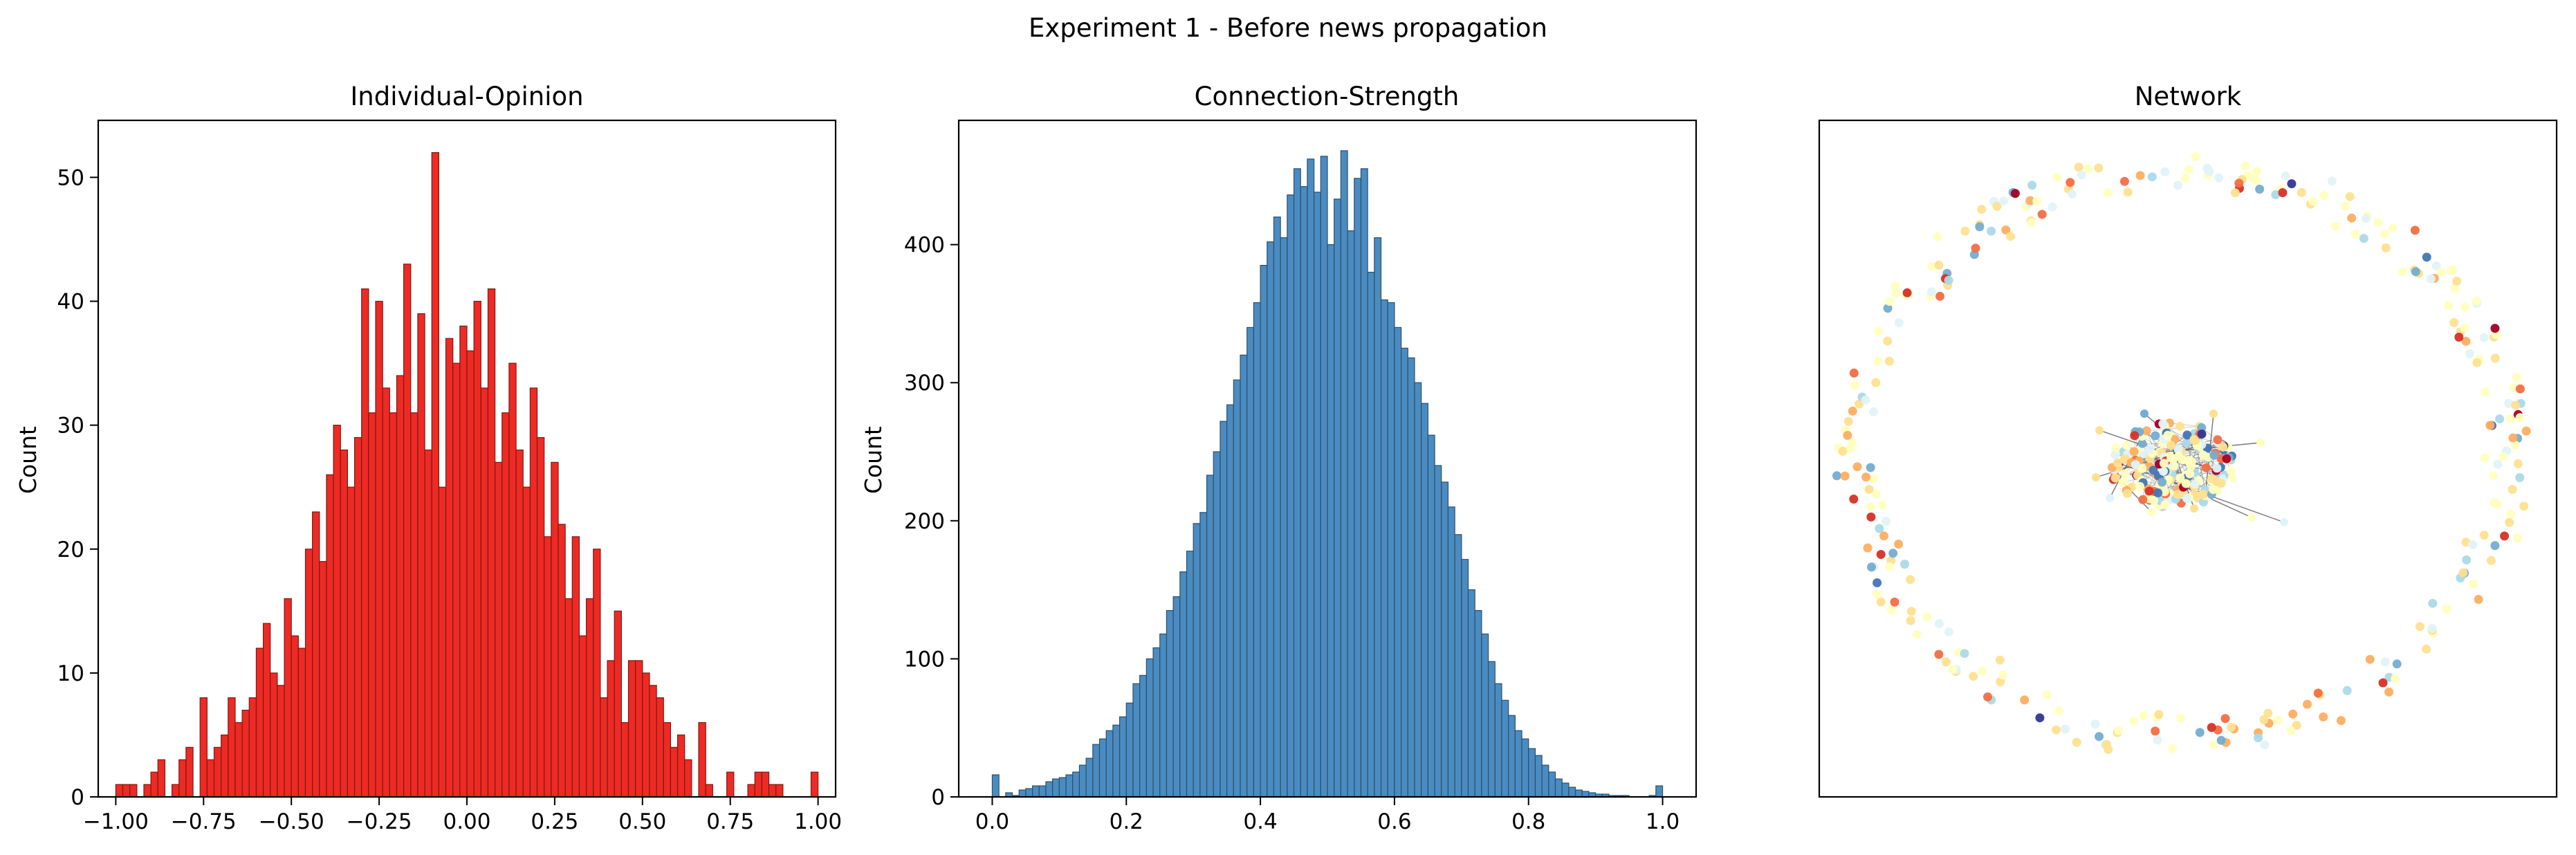 This screenshot has height=855, width=2576. I want to click on x-tick-label: 0.75, so click(730, 822).